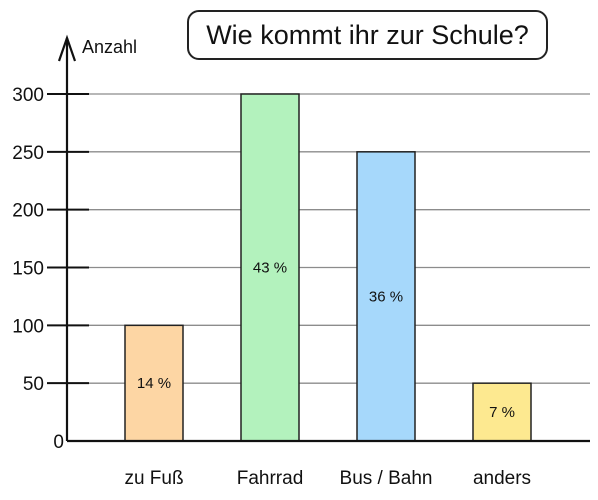 Image resolution: width=598 pixels, height=500 pixels. What do you see at coordinates (154, 383) in the screenshot?
I see `bar-label-0: 14 %` at bounding box center [154, 383].